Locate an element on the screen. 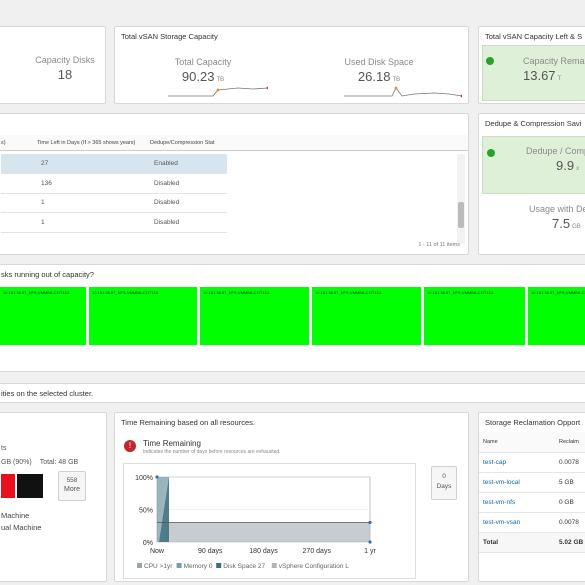  more-label: More is located at coordinates (72, 489).